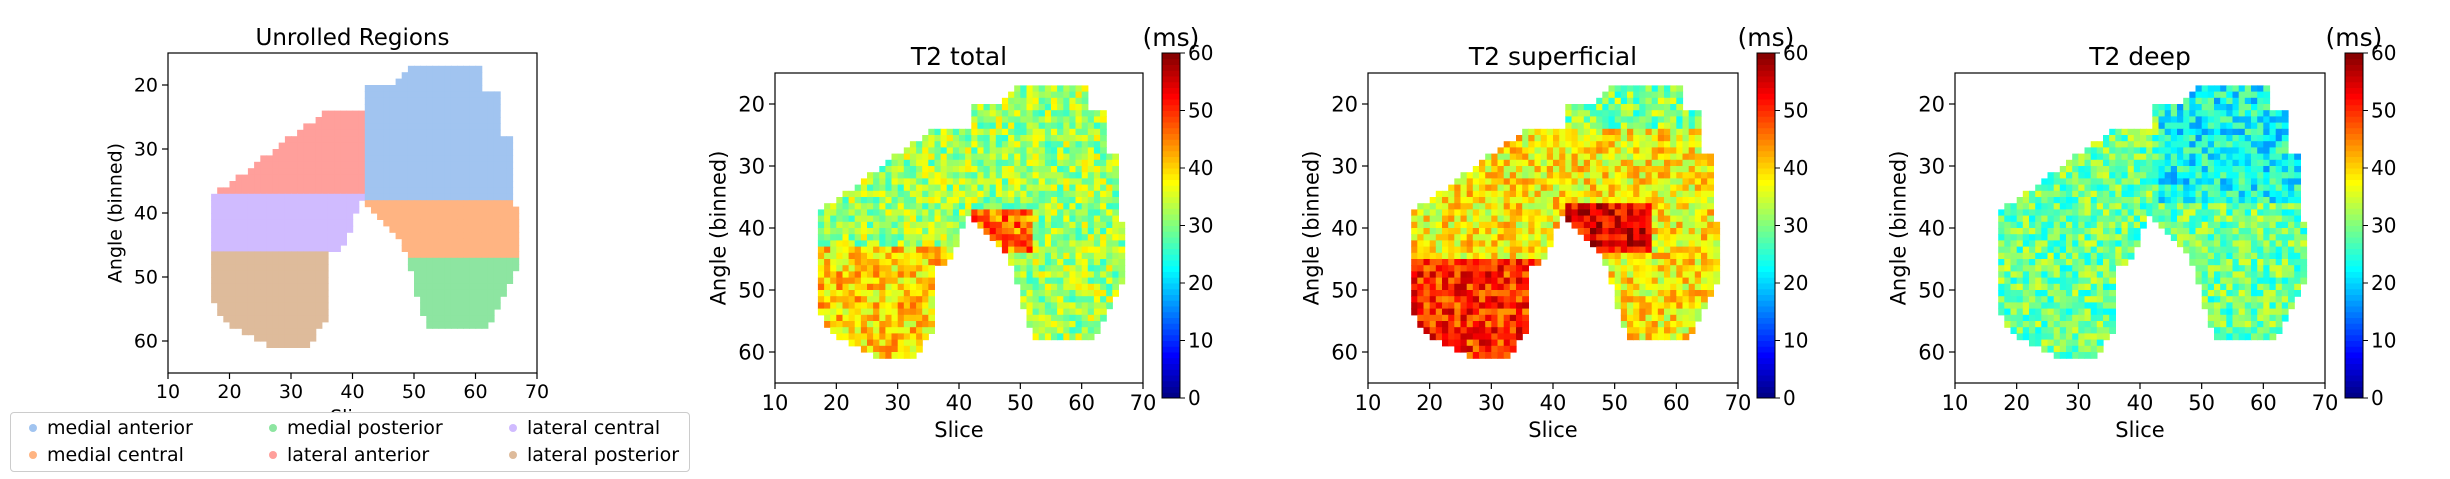  What do you see at coordinates (1795, 341) in the screenshot?
I see `colorbar-tick-label: 10` at bounding box center [1795, 341].